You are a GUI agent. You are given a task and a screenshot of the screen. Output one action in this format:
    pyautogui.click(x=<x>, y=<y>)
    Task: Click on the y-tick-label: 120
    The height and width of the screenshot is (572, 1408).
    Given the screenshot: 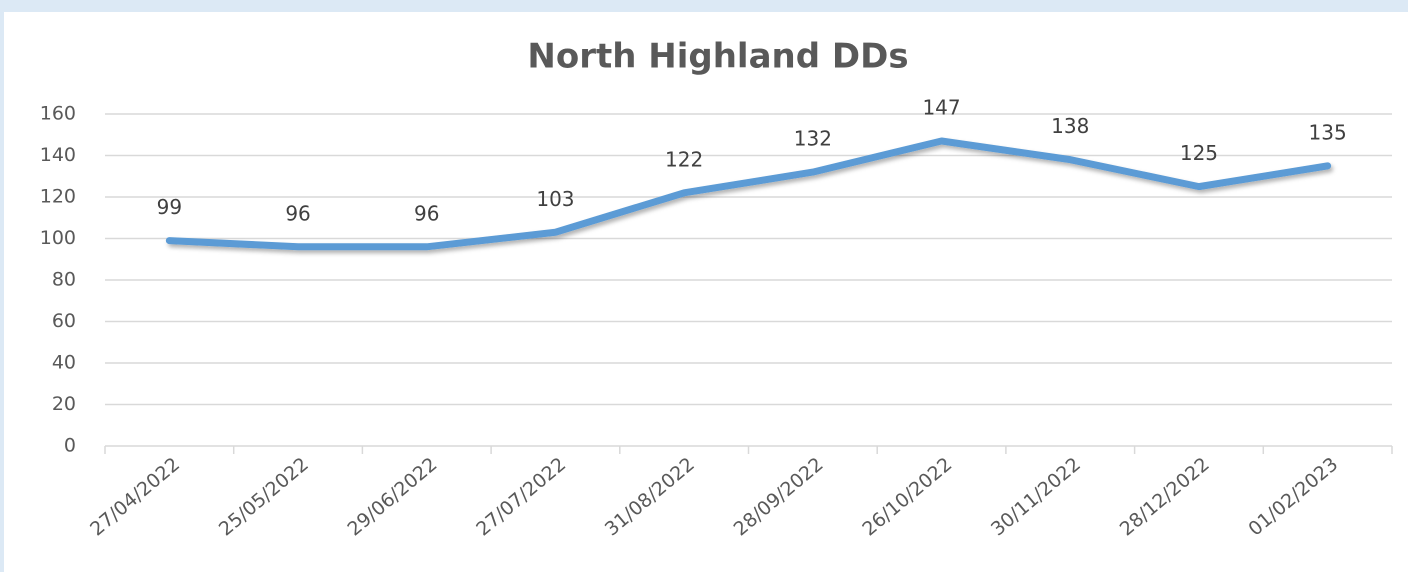 What is the action you would take?
    pyautogui.click(x=58, y=197)
    